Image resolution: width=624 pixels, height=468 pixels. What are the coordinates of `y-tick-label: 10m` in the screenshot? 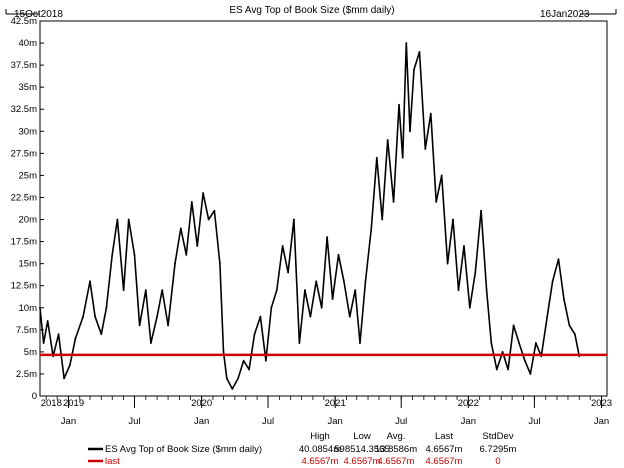 It's located at (28, 308).